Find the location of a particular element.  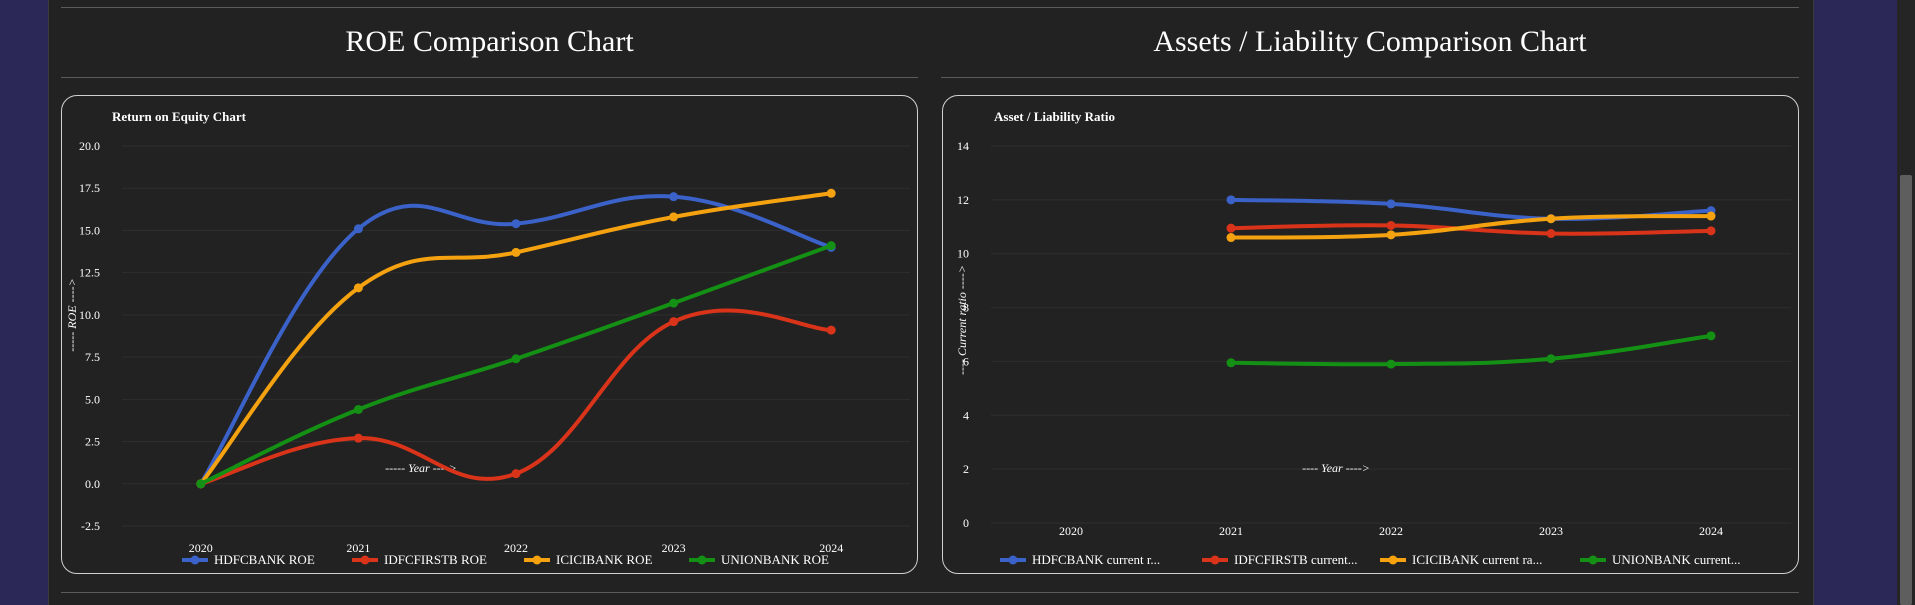

y-tick-label: 12 is located at coordinates (963, 200).